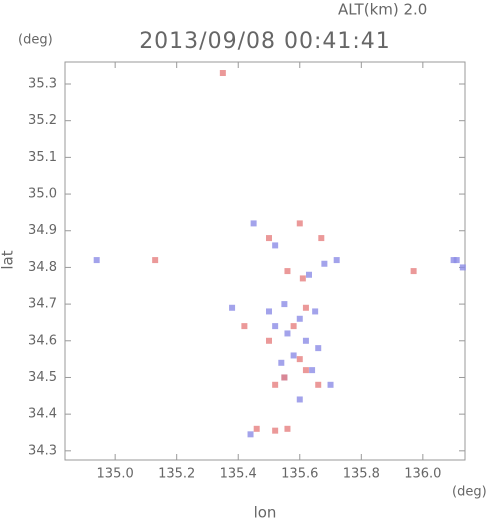 The width and height of the screenshot is (491, 521). I want to click on y-tick-label: 35.0, so click(42, 194).